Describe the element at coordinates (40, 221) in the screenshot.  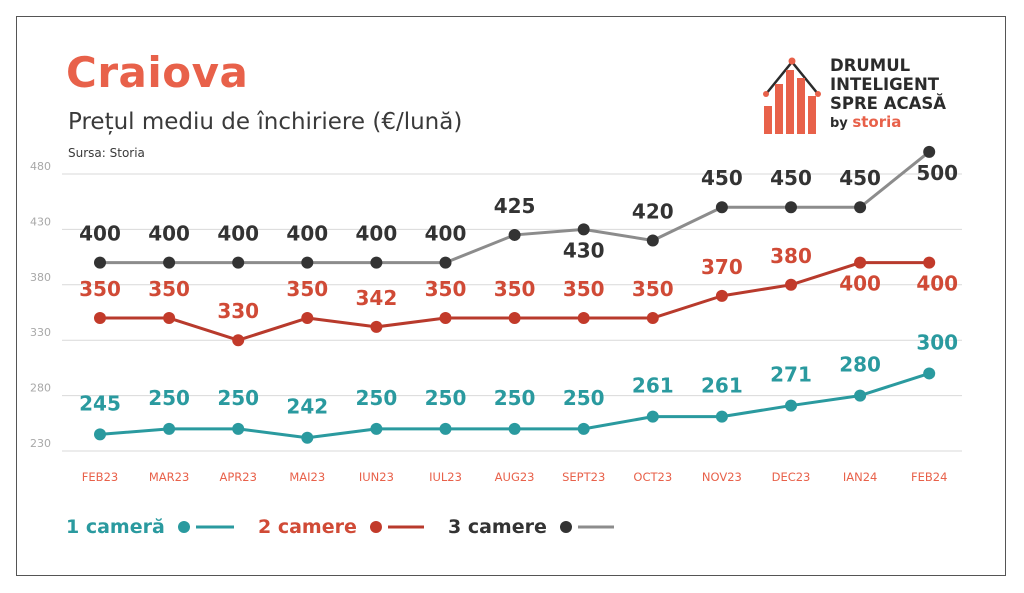
I see `y-tick-label: 430` at that location.